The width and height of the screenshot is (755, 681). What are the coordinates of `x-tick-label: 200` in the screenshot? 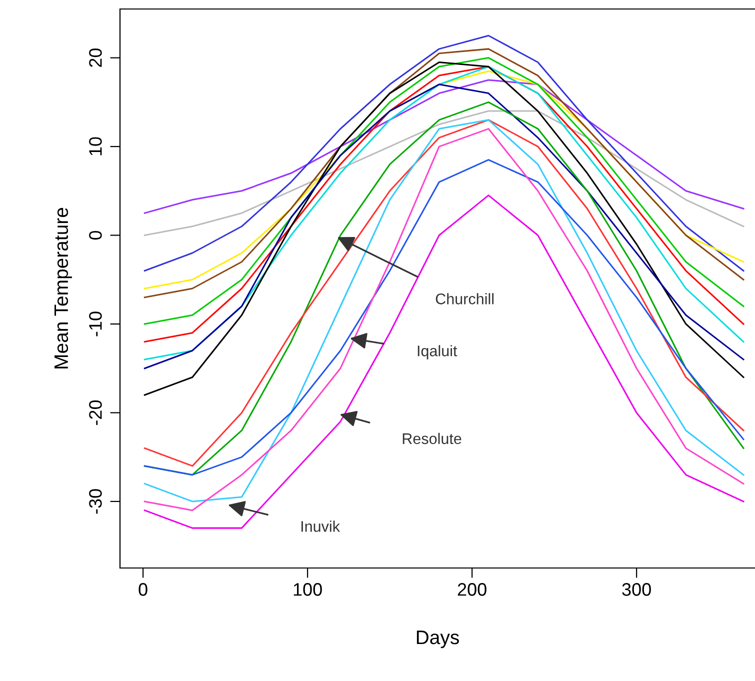 It's located at (472, 589).